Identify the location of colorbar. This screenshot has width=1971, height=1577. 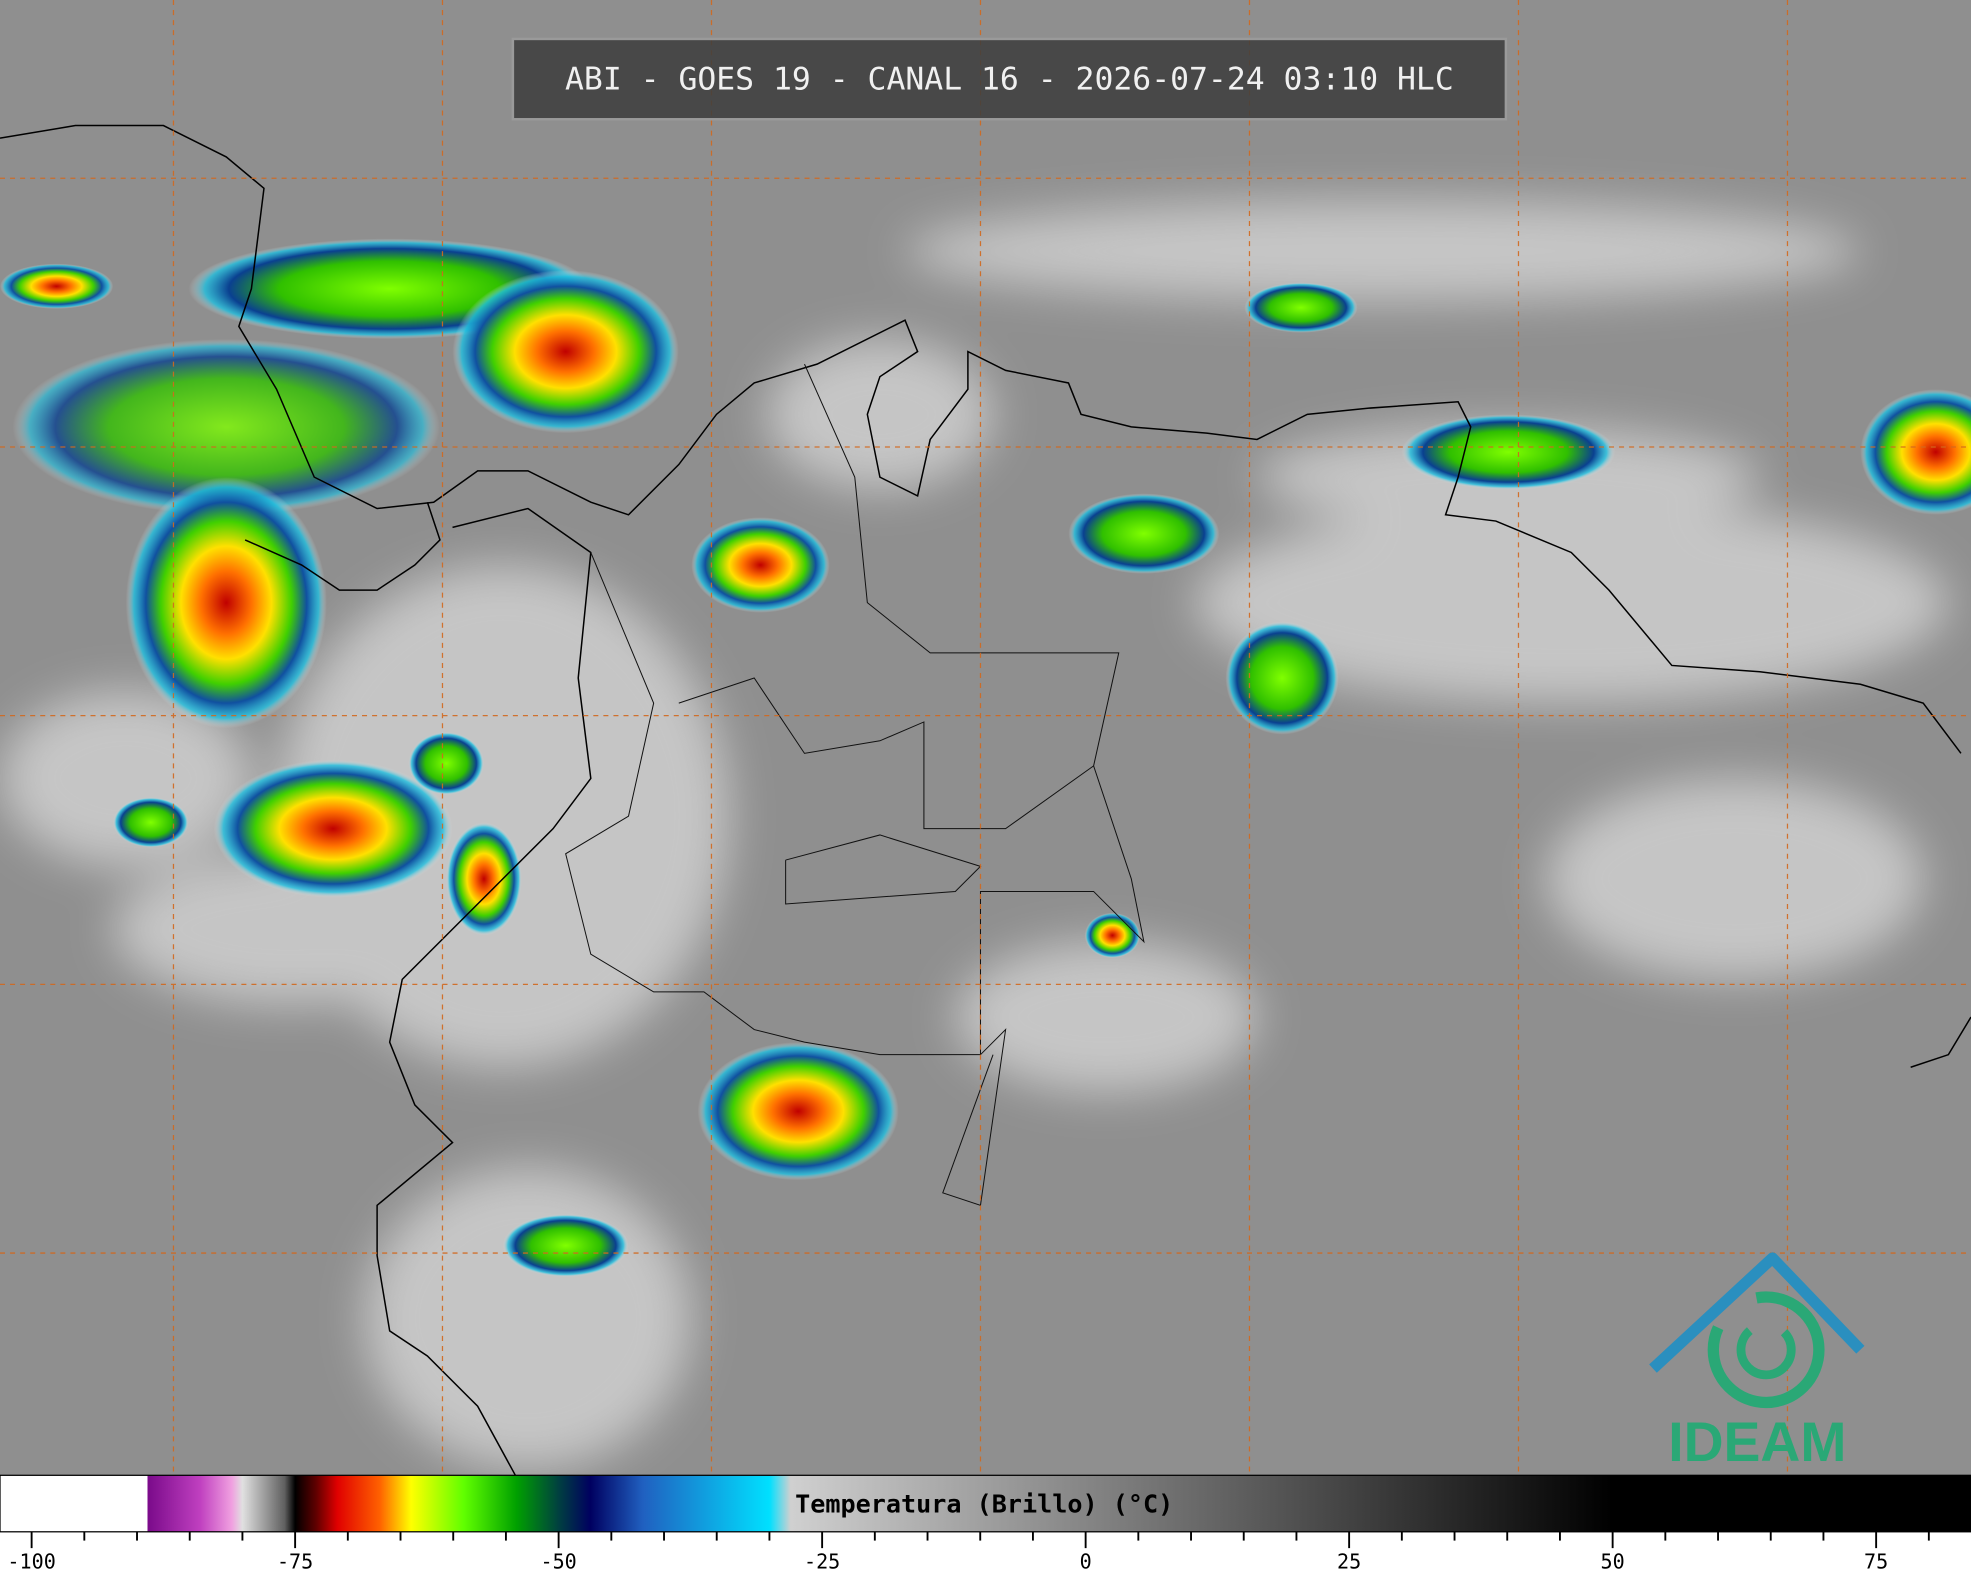
(985, 1503).